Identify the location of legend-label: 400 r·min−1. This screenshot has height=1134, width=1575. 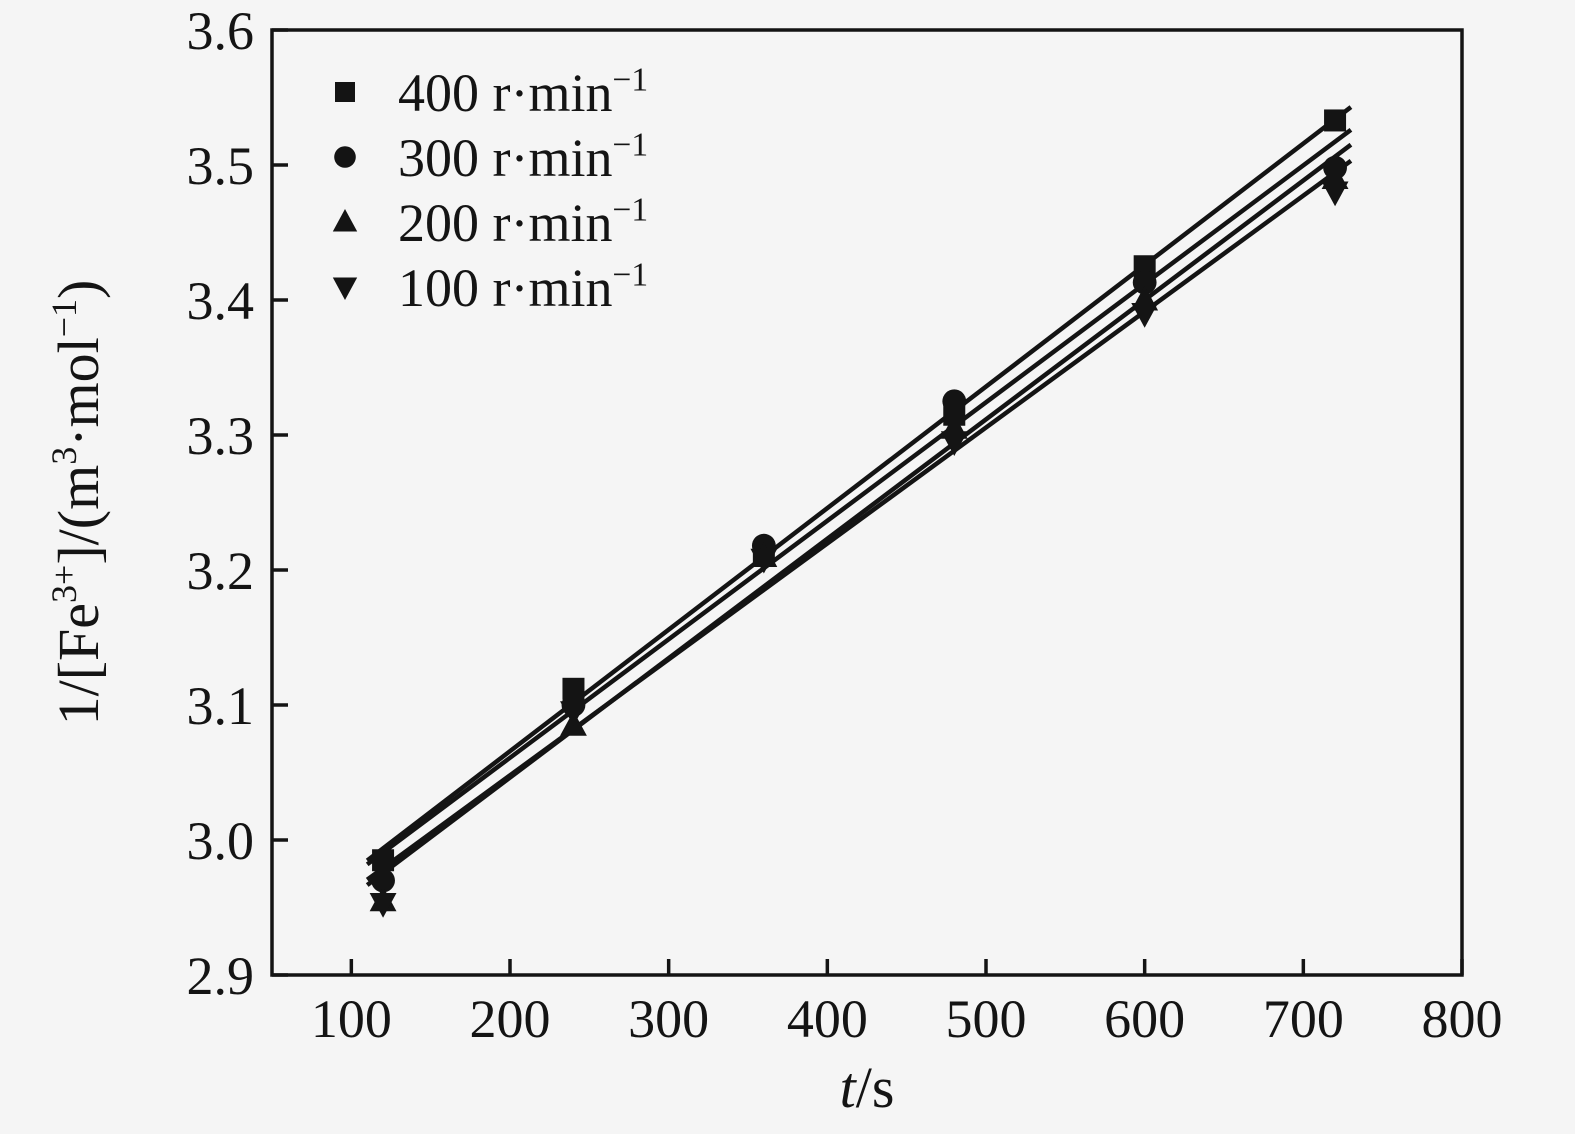
(523, 93).